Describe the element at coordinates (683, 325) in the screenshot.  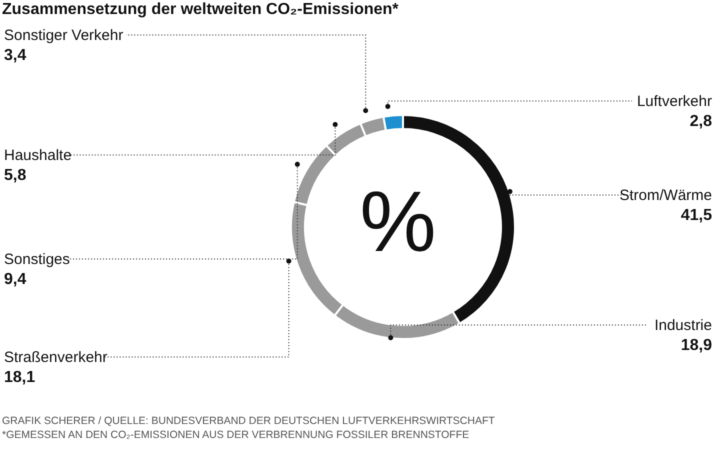
I see `slice-label: Industrie` at that location.